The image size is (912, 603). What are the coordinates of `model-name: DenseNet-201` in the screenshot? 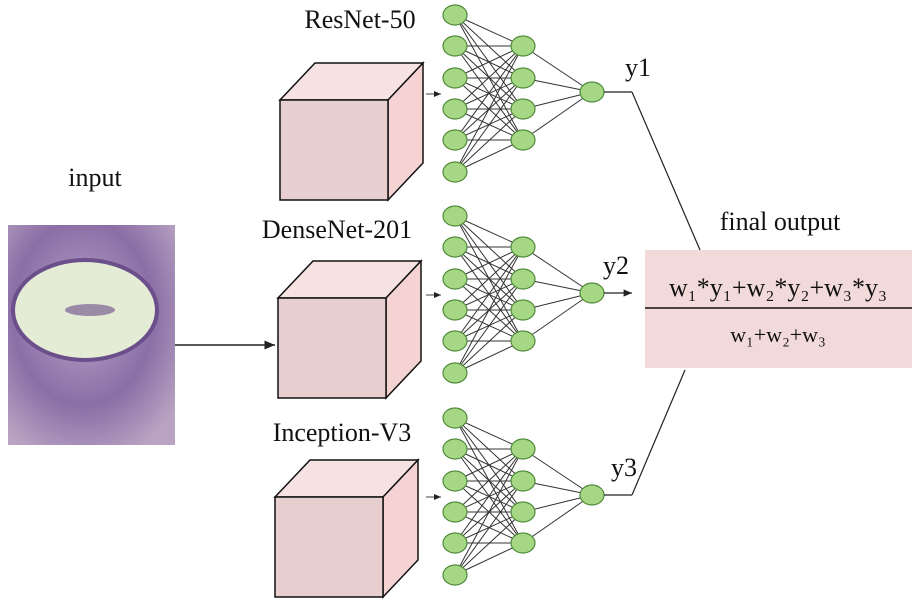 It's located at (337, 229).